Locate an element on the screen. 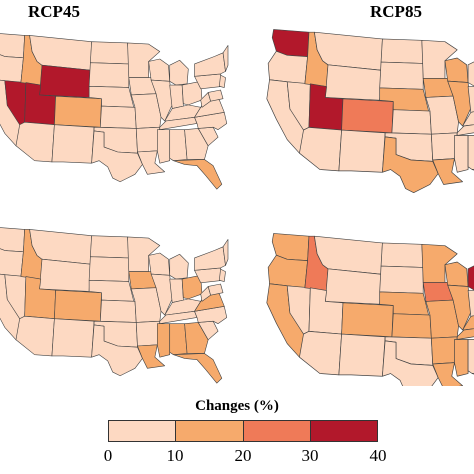 The height and width of the screenshot is (474, 474). us-map-bottom-right is located at coordinates (370, 309).